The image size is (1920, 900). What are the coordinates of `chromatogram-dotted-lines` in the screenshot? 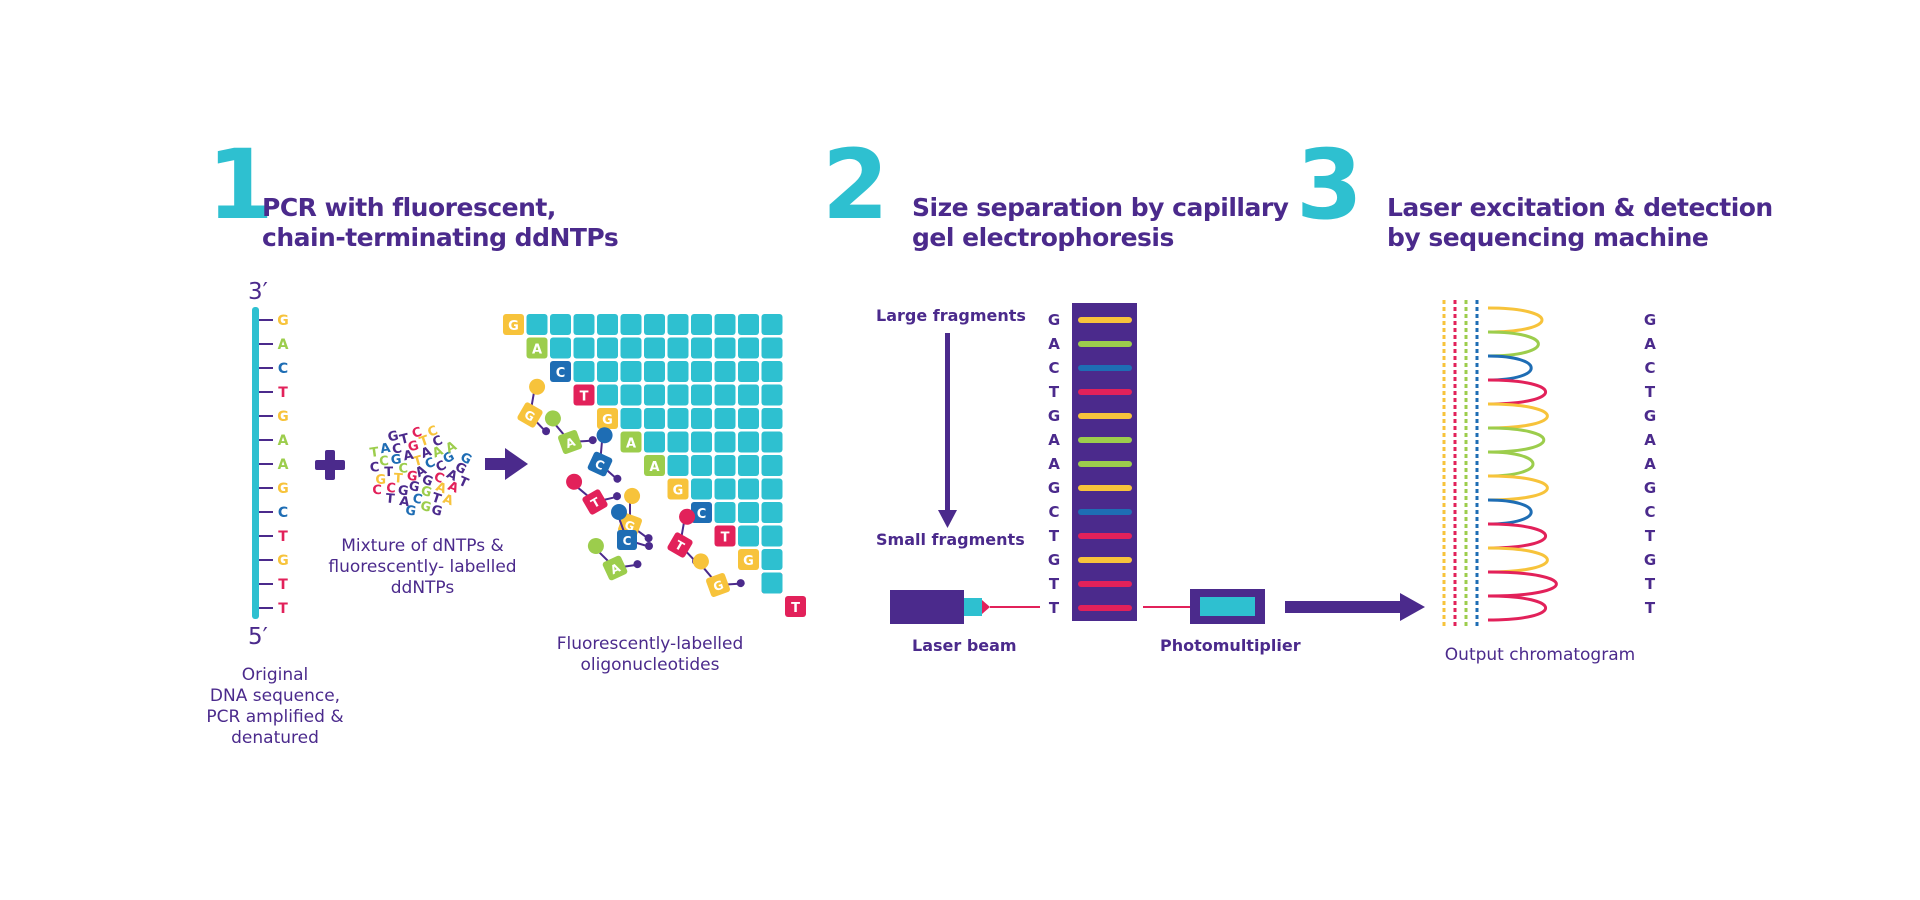 It's located at (1460, 464).